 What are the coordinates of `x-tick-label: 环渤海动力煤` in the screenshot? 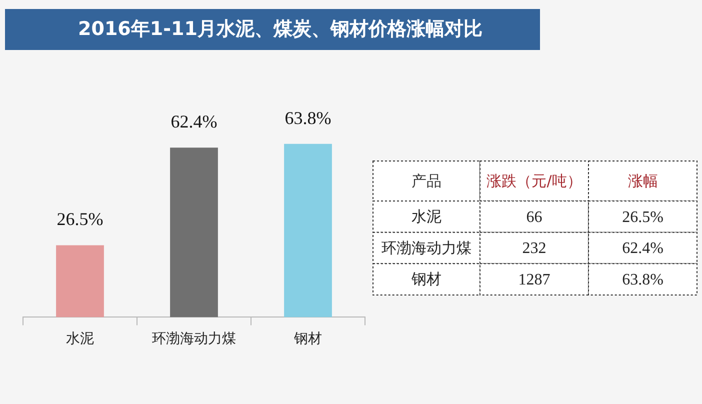 It's located at (194, 339).